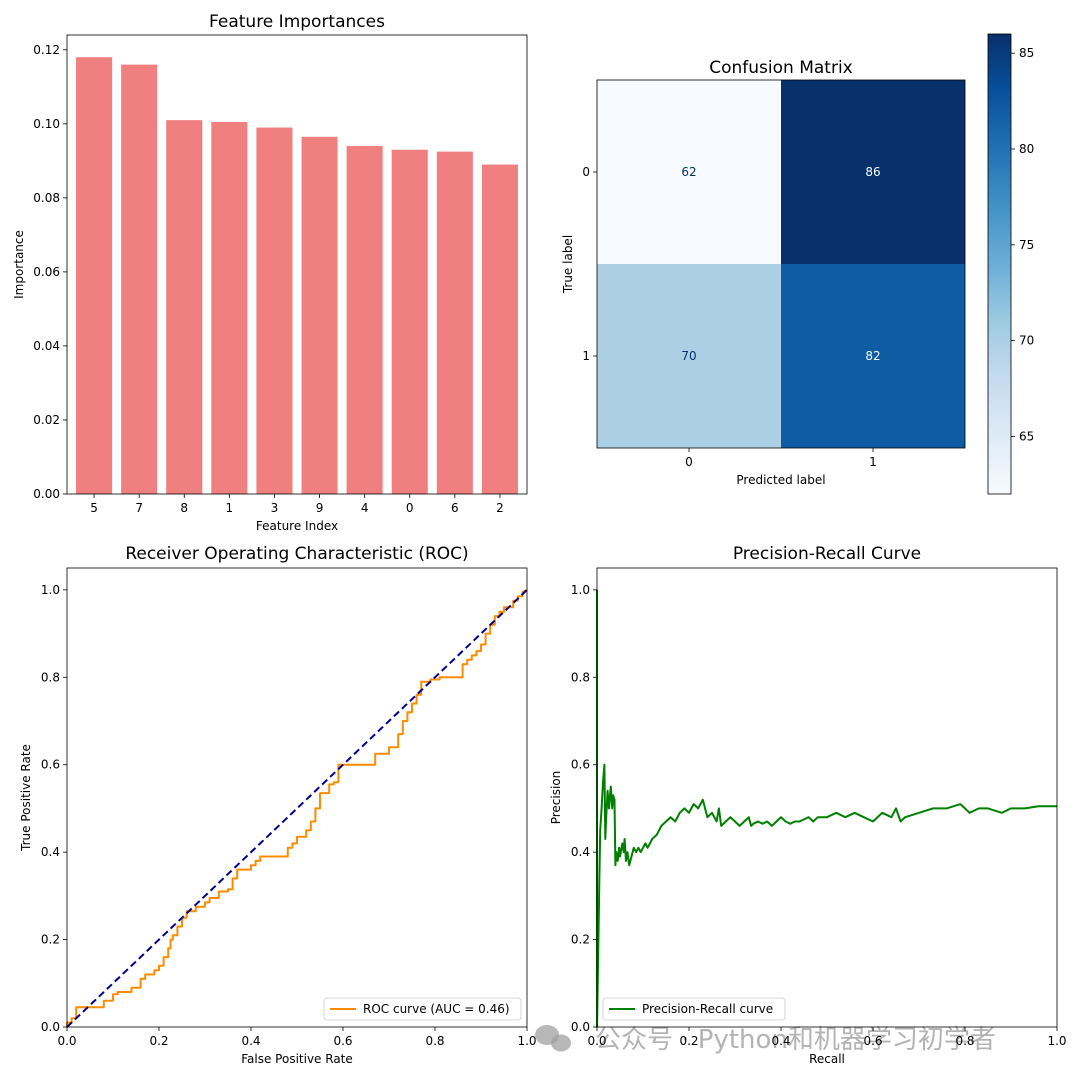 The width and height of the screenshot is (1080, 1080). I want to click on cell-value: 70, so click(688, 356).